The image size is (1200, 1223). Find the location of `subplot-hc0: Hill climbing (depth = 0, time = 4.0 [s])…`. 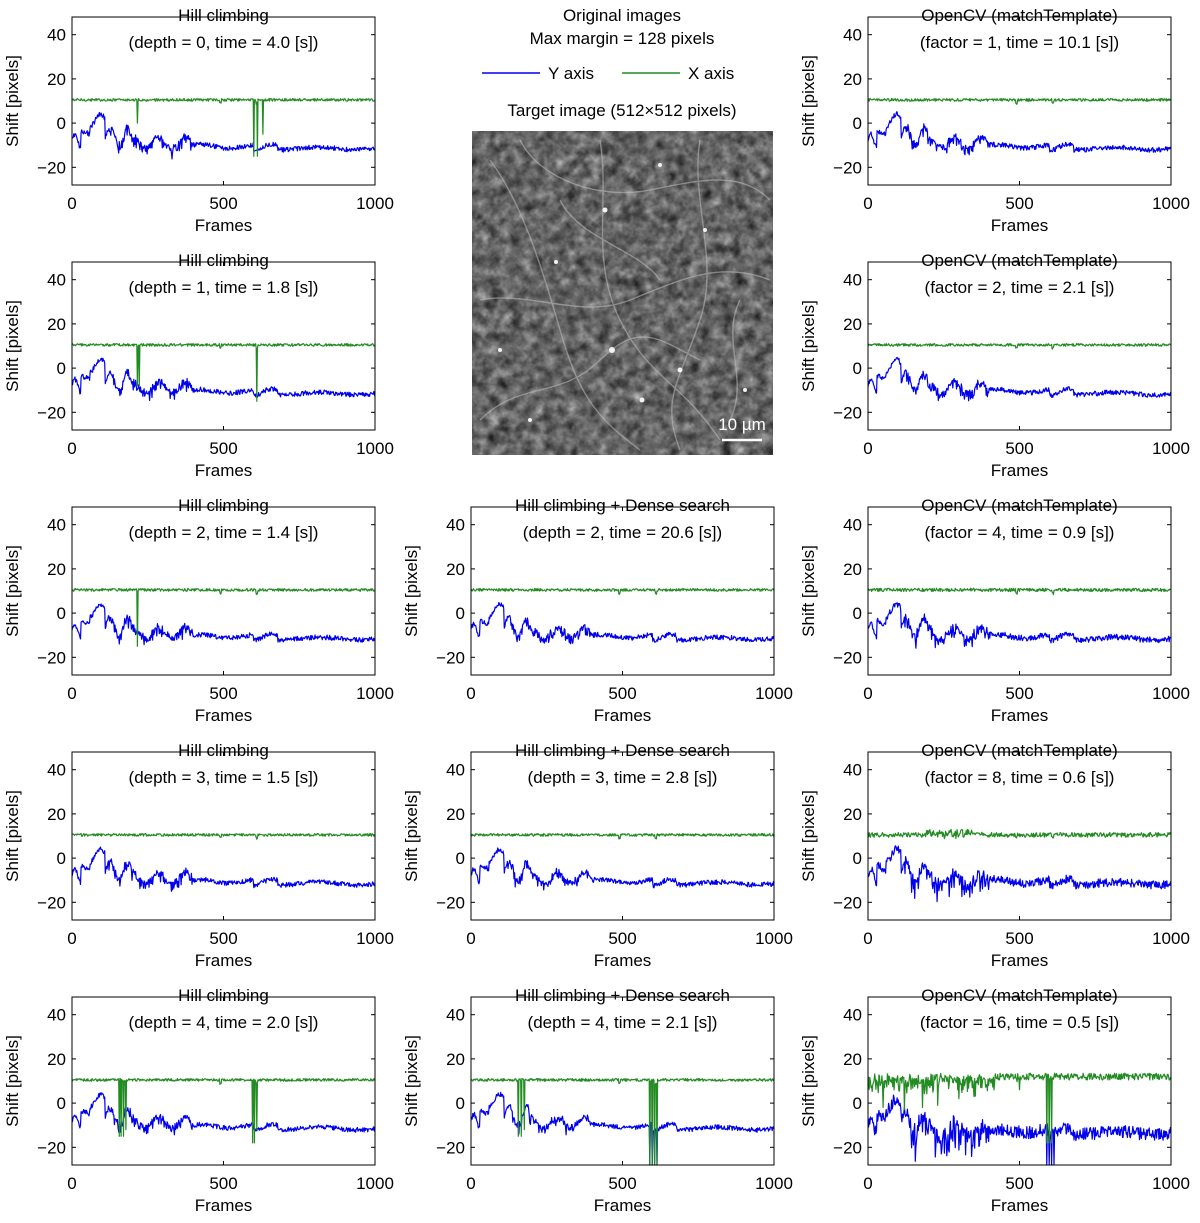

subplot-hc0: Hill climbing (depth = 0, time = 4.0 [s])… is located at coordinates (198, 120).